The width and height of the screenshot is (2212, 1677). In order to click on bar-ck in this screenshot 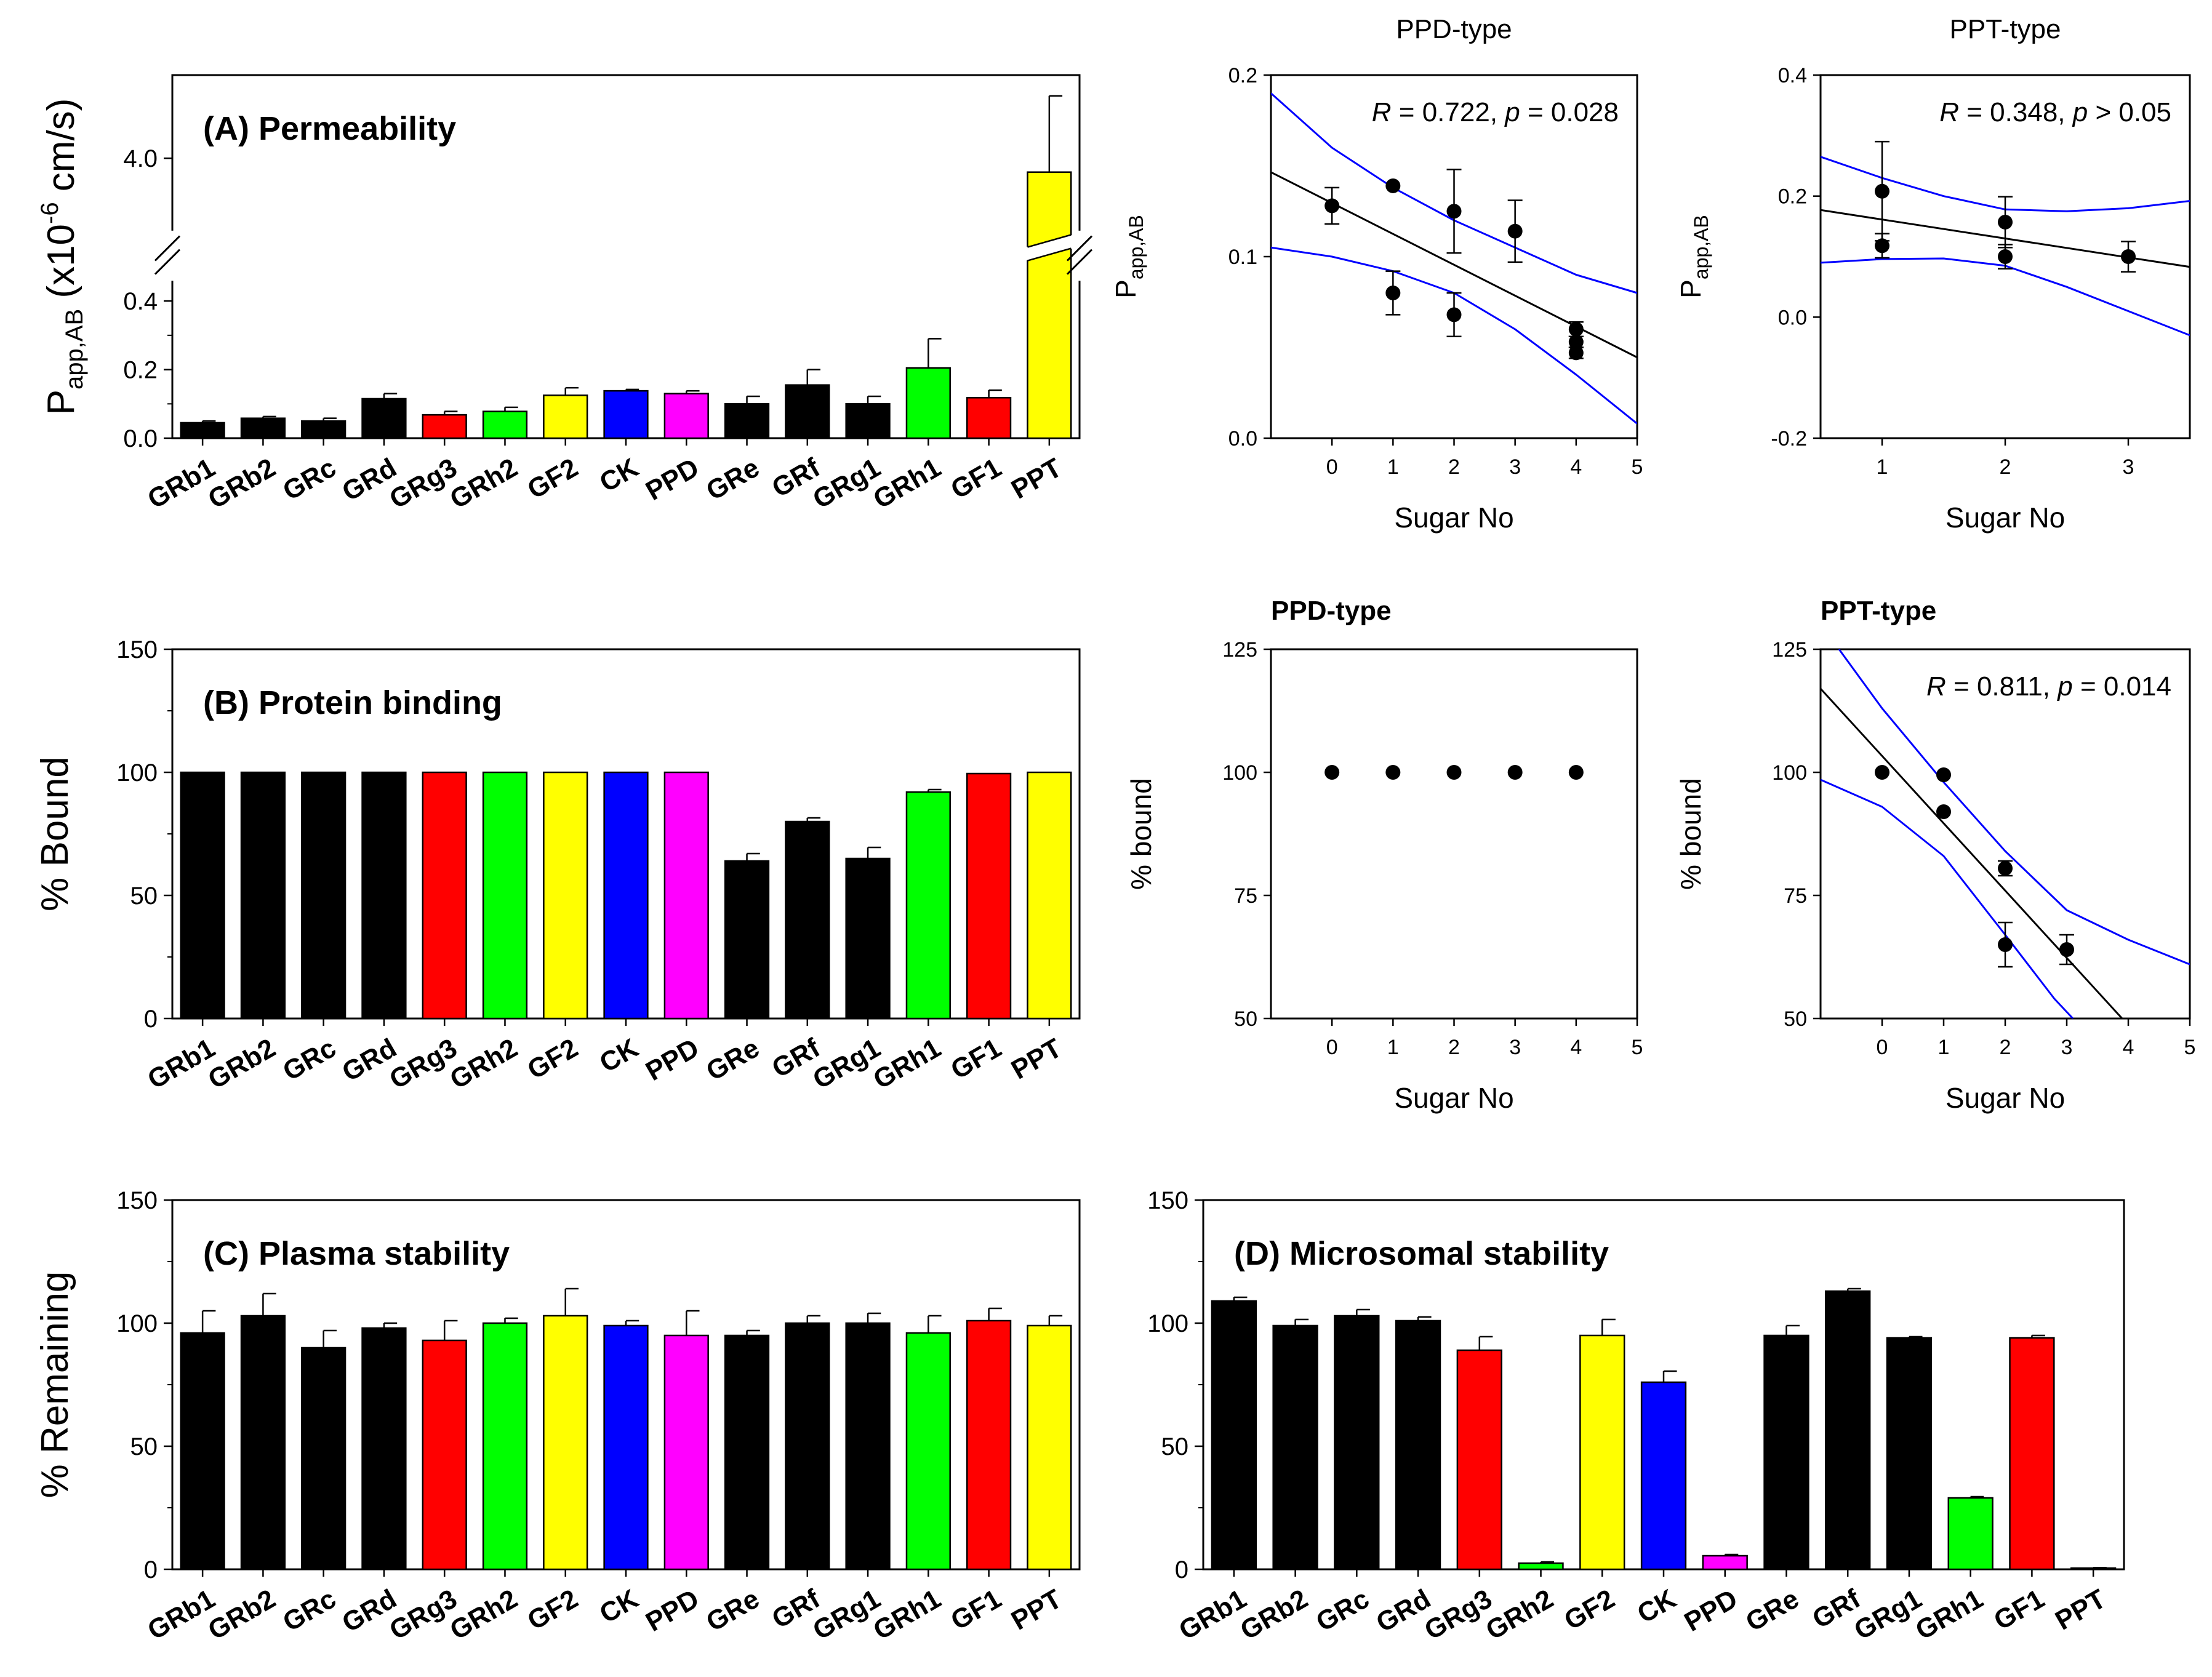, I will do `click(626, 896)`.